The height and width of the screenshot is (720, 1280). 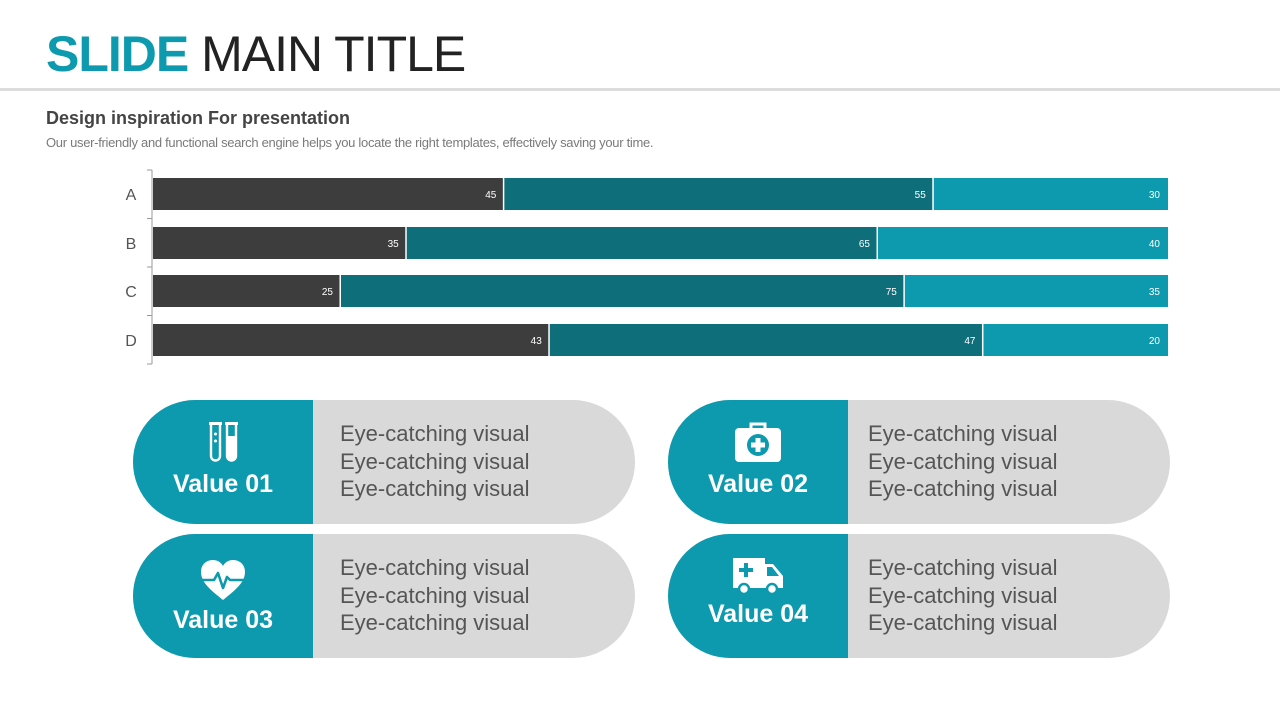 I want to click on section-subtitle: Design inspiration For presentation, so click(x=198, y=118).